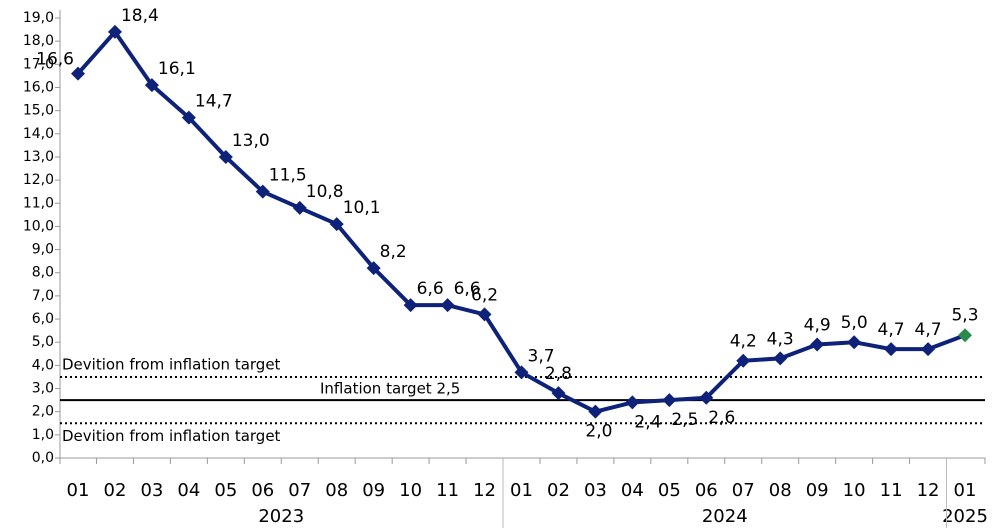 The image size is (1003, 528). Describe the element at coordinates (281, 516) in the screenshot. I see `year-label: 2023` at that location.